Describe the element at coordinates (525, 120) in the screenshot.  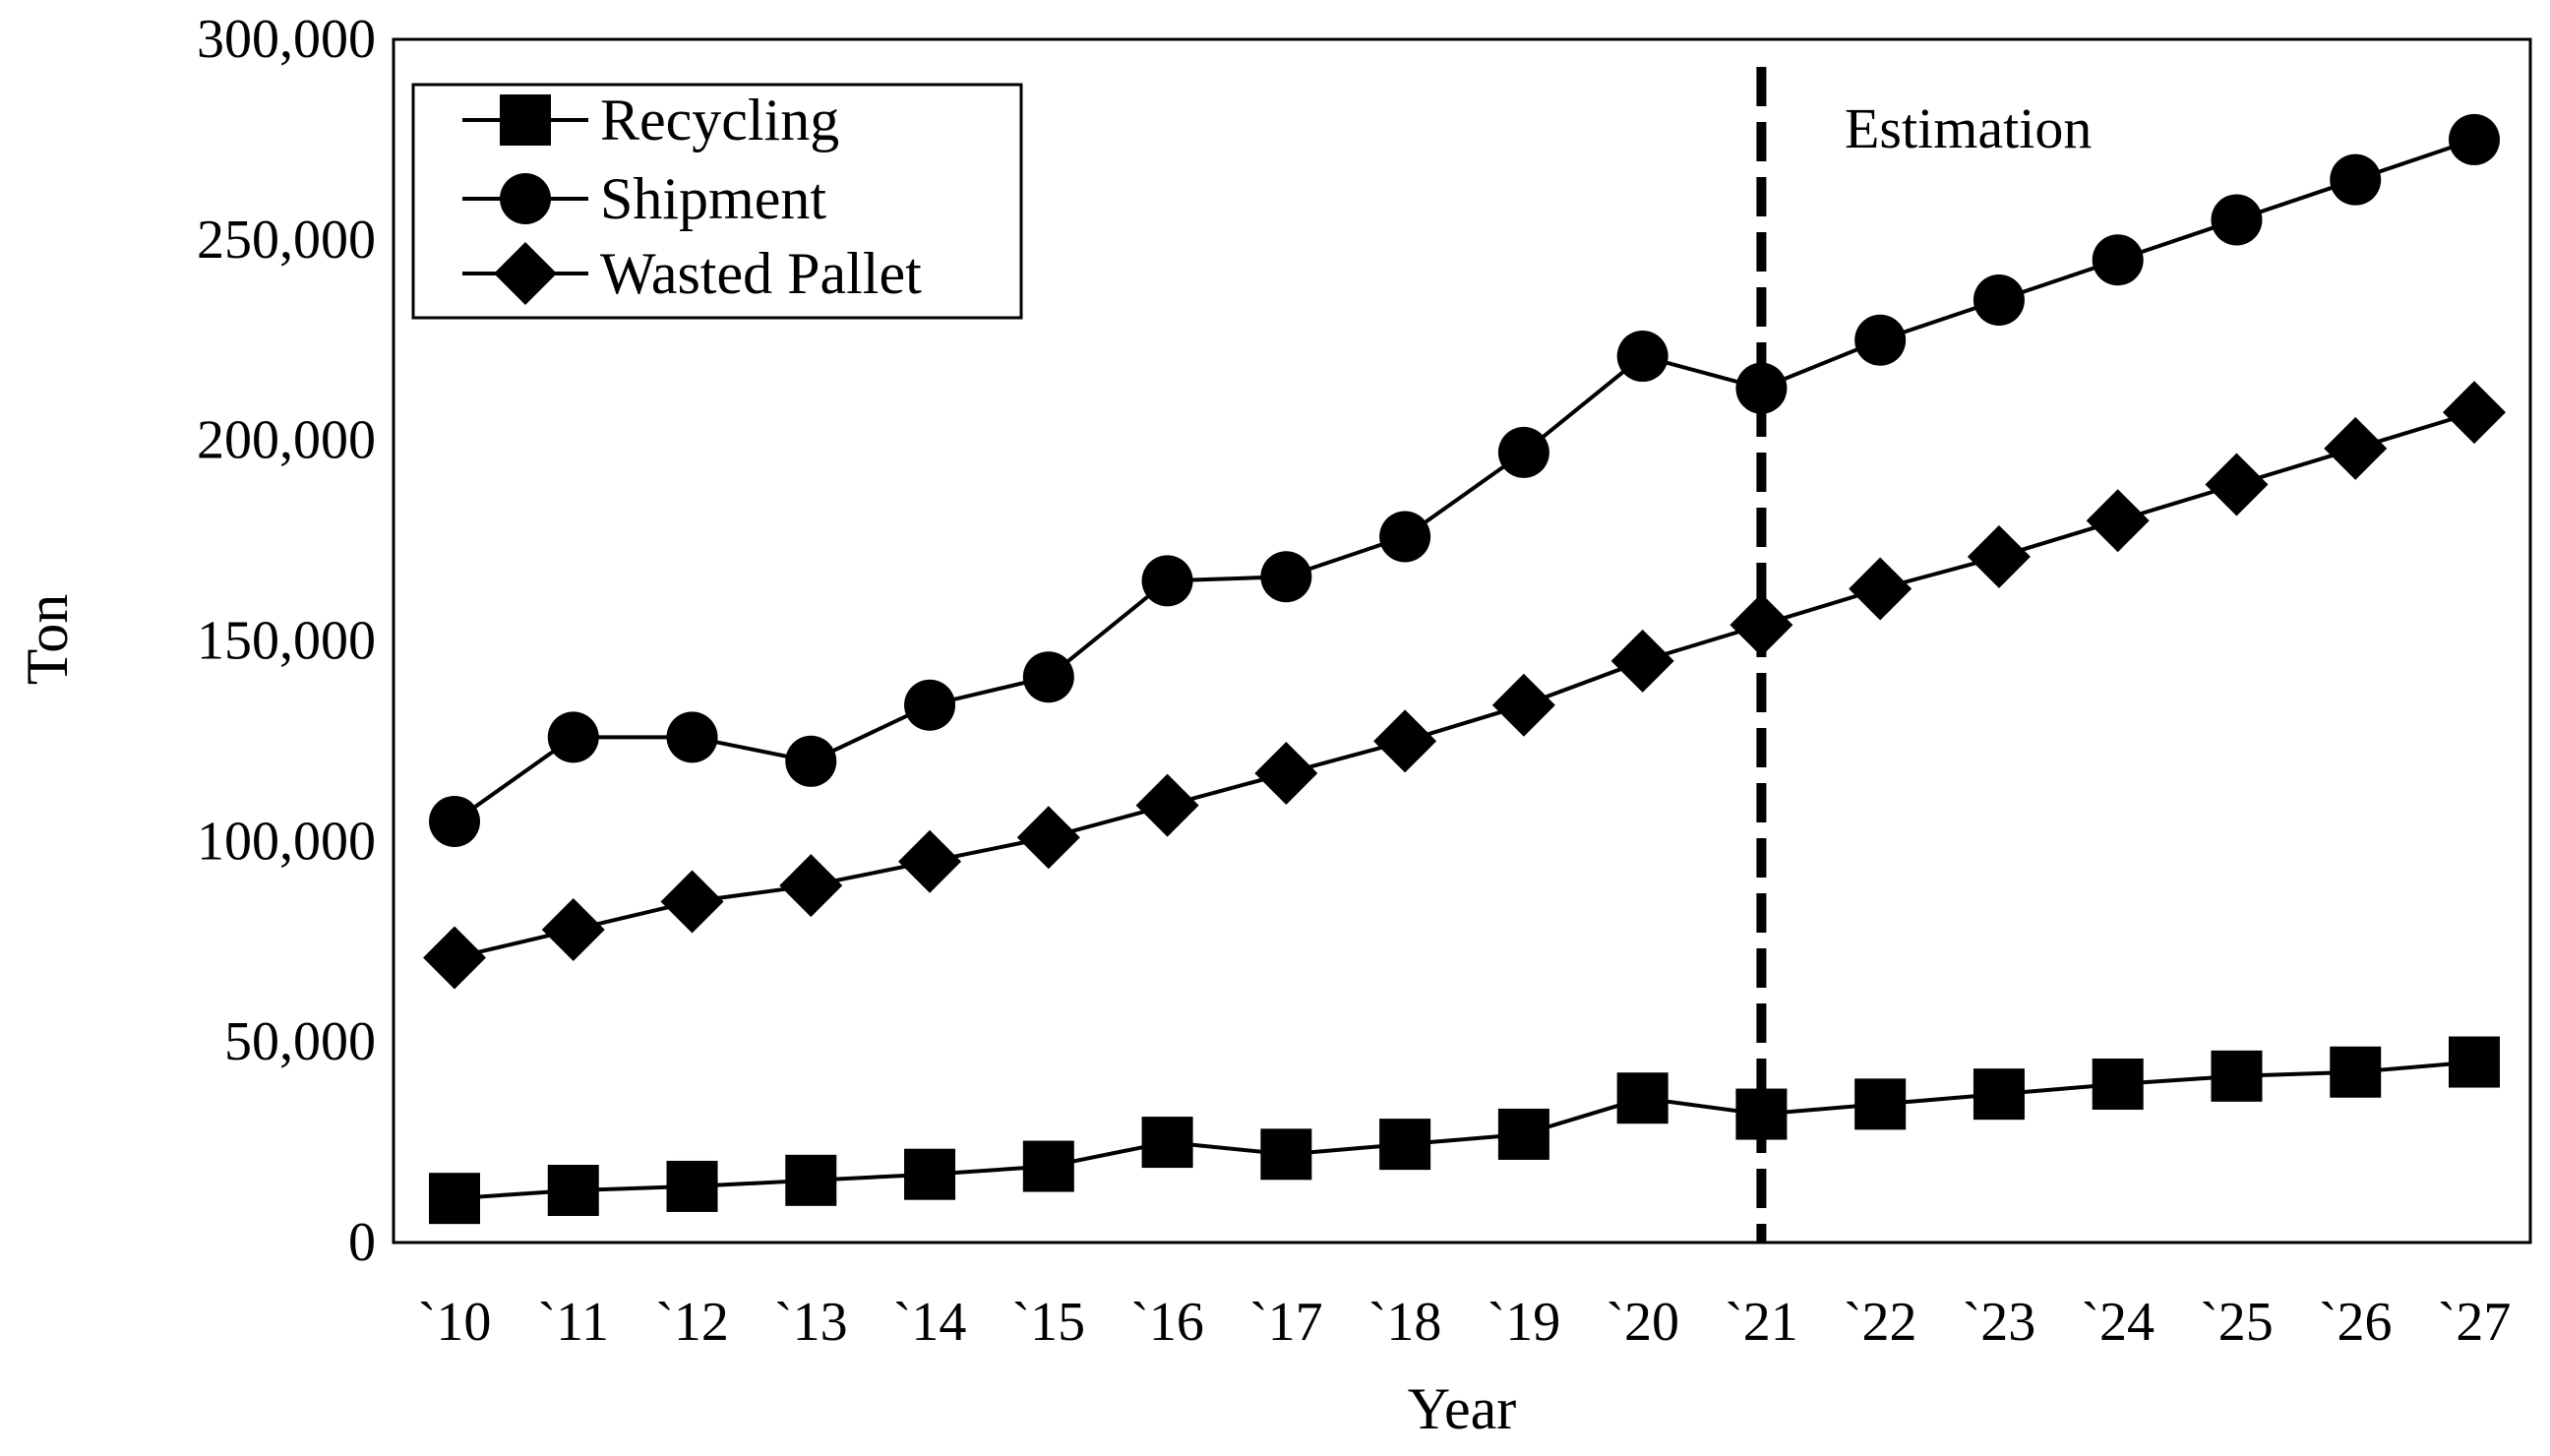
I see `legend-recycling-marker` at that location.